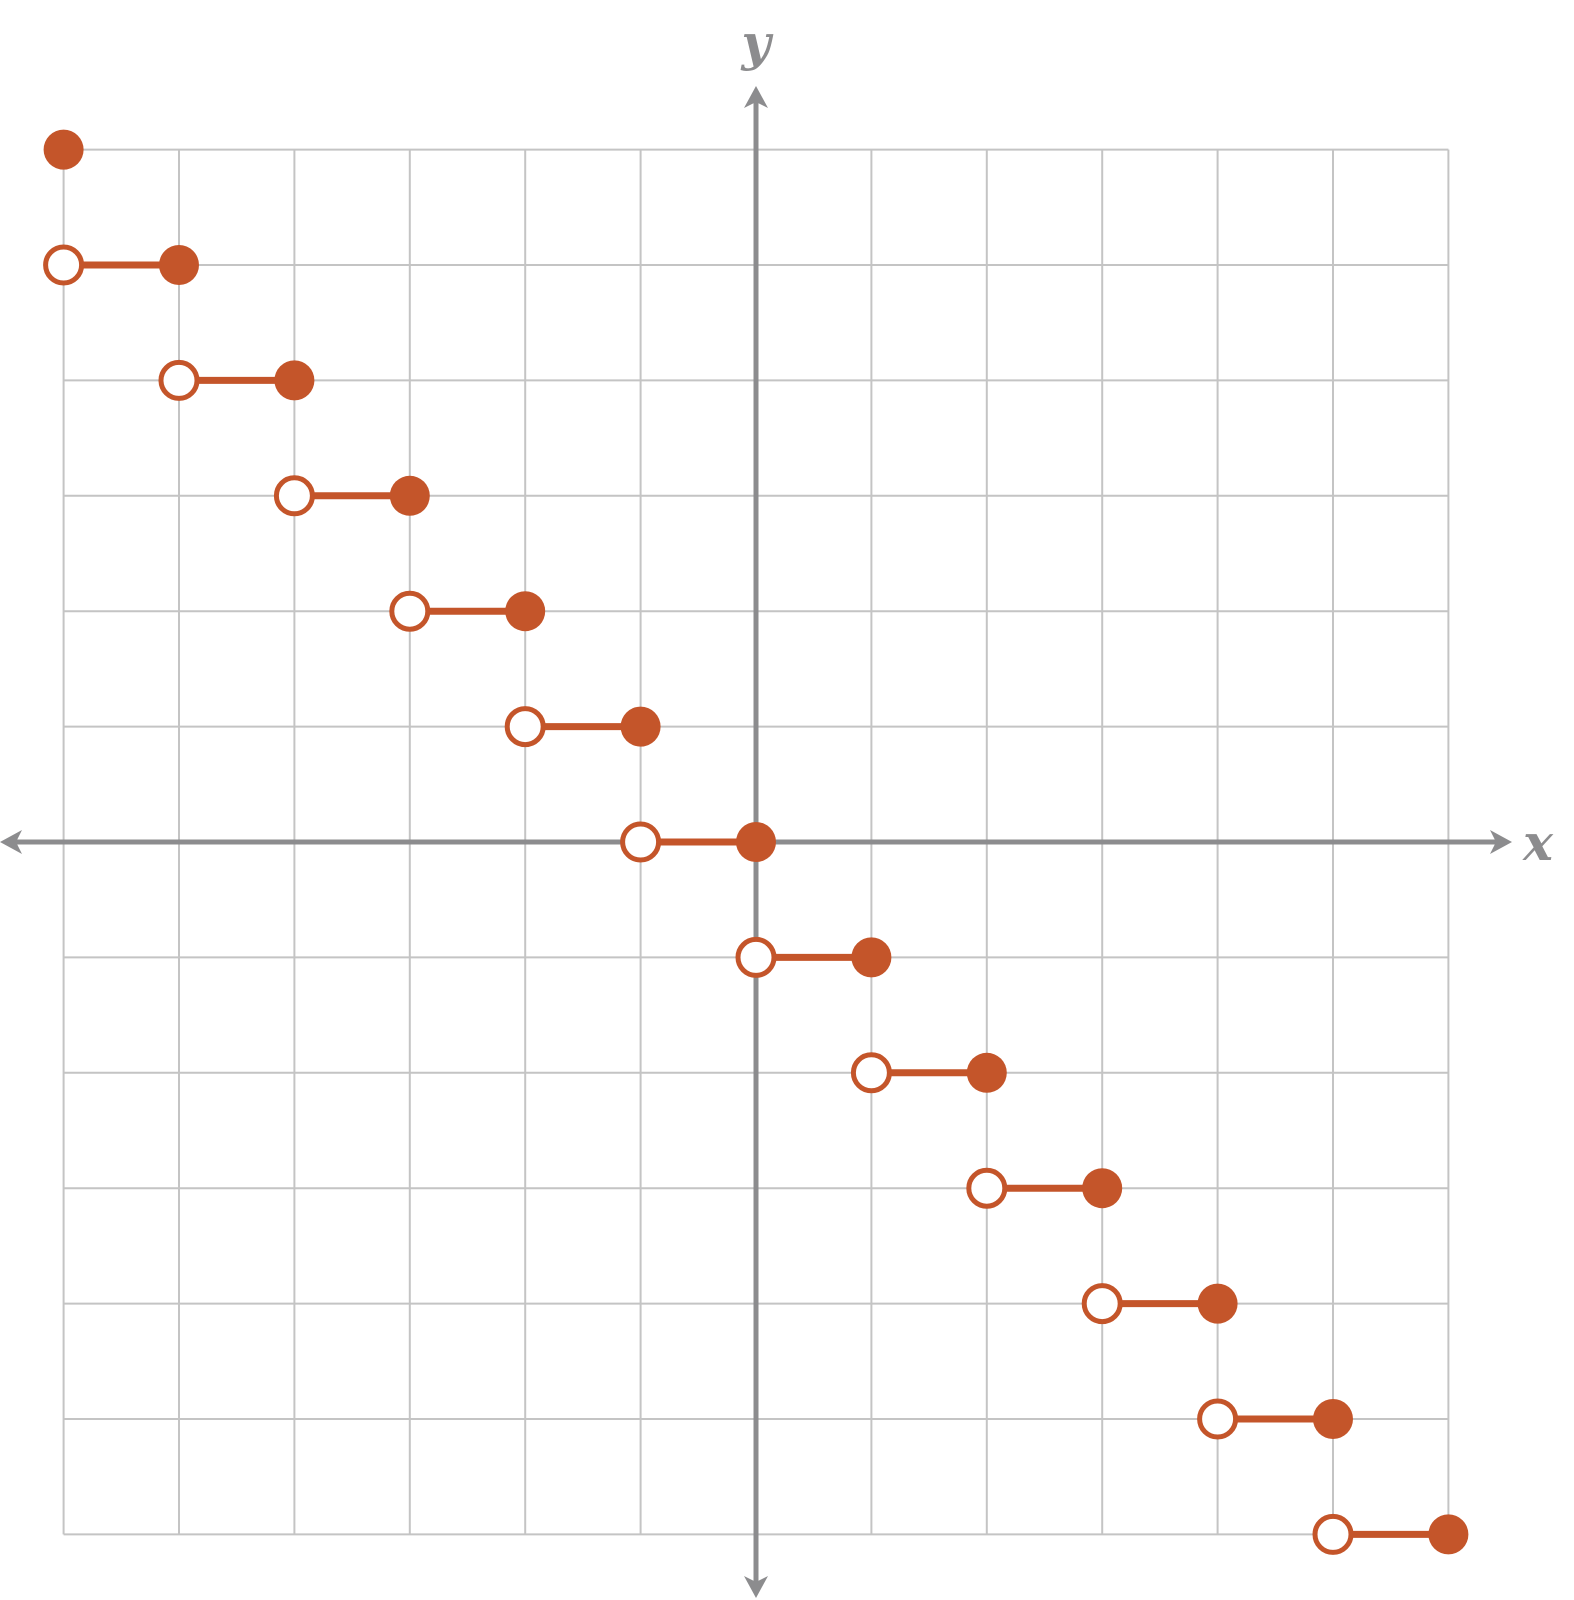  What do you see at coordinates (756, 1587) in the screenshot?
I see `y-axis-arrow-down` at bounding box center [756, 1587].